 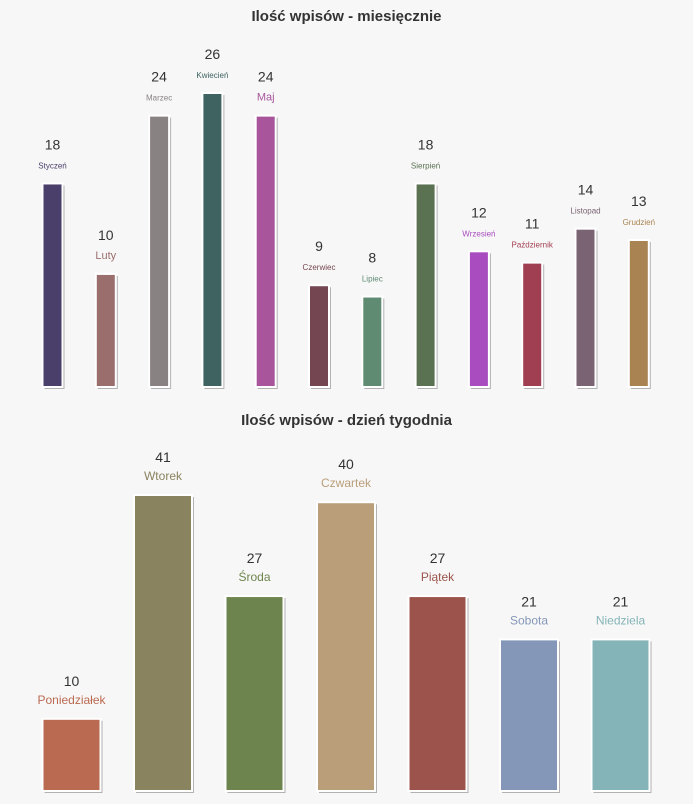 I want to click on value-label: 12, so click(x=479, y=212).